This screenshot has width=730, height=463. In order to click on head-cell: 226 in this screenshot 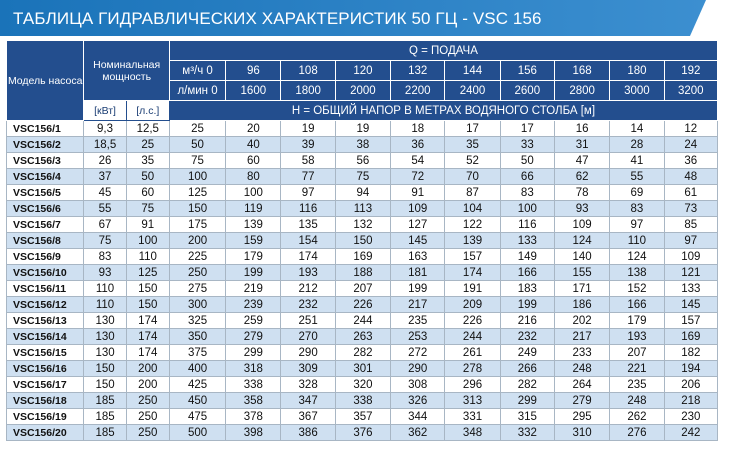, I will do `click(363, 304)`.